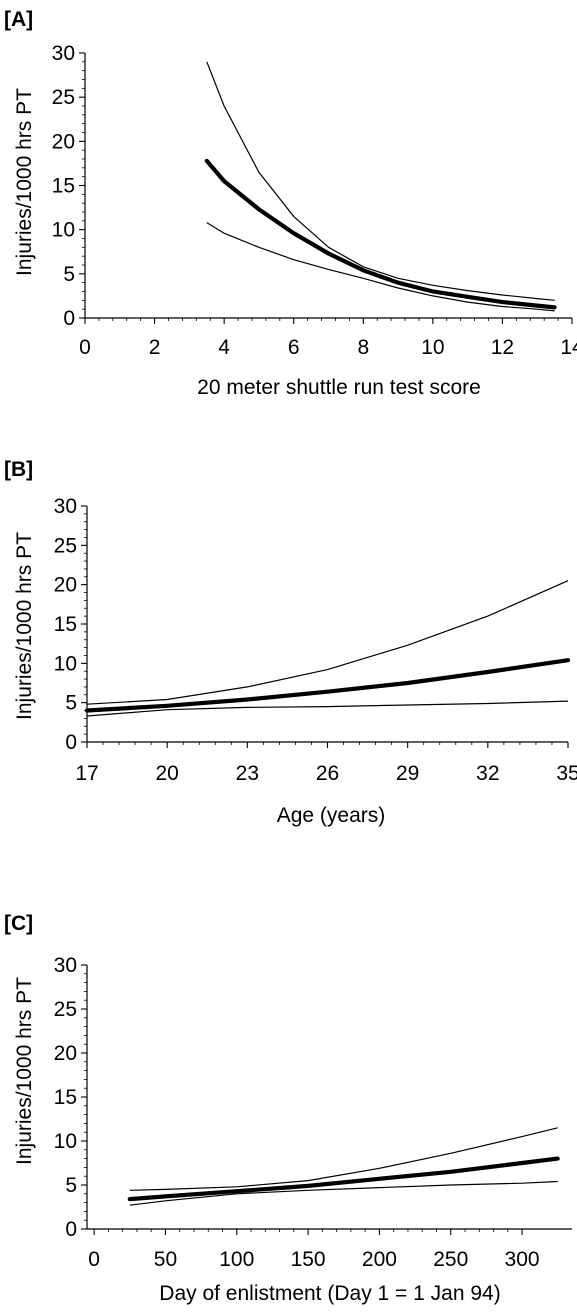 The height and width of the screenshot is (1314, 577). I want to click on panel-a-x-tick-label: 10, so click(432, 347).